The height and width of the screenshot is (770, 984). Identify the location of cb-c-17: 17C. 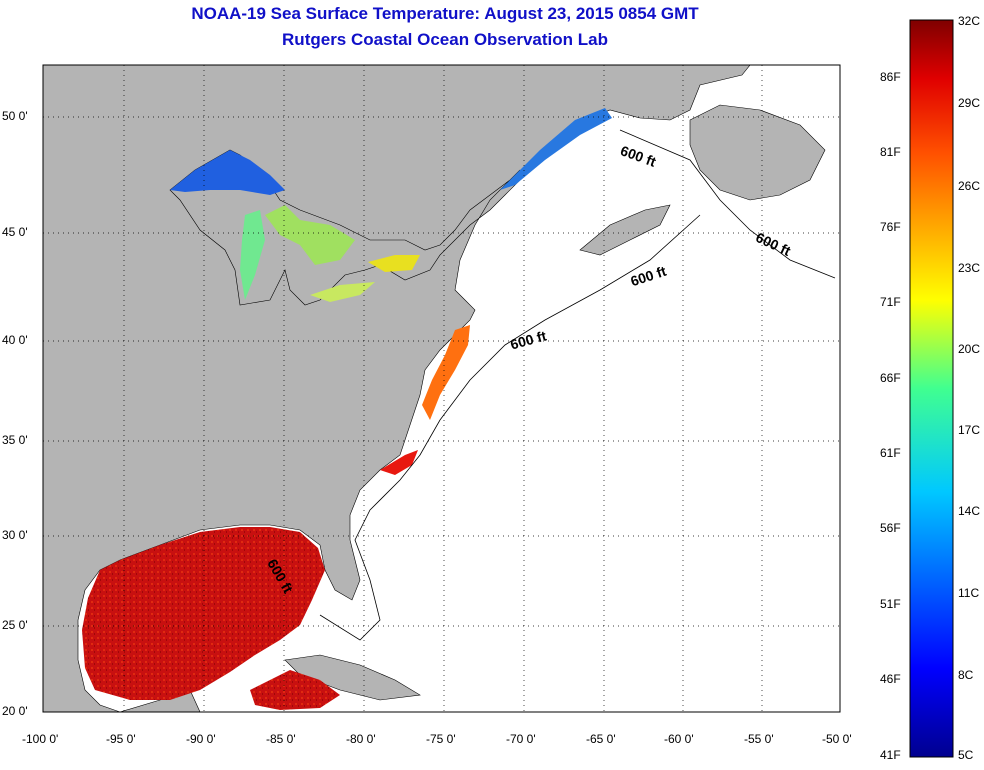
(969, 430).